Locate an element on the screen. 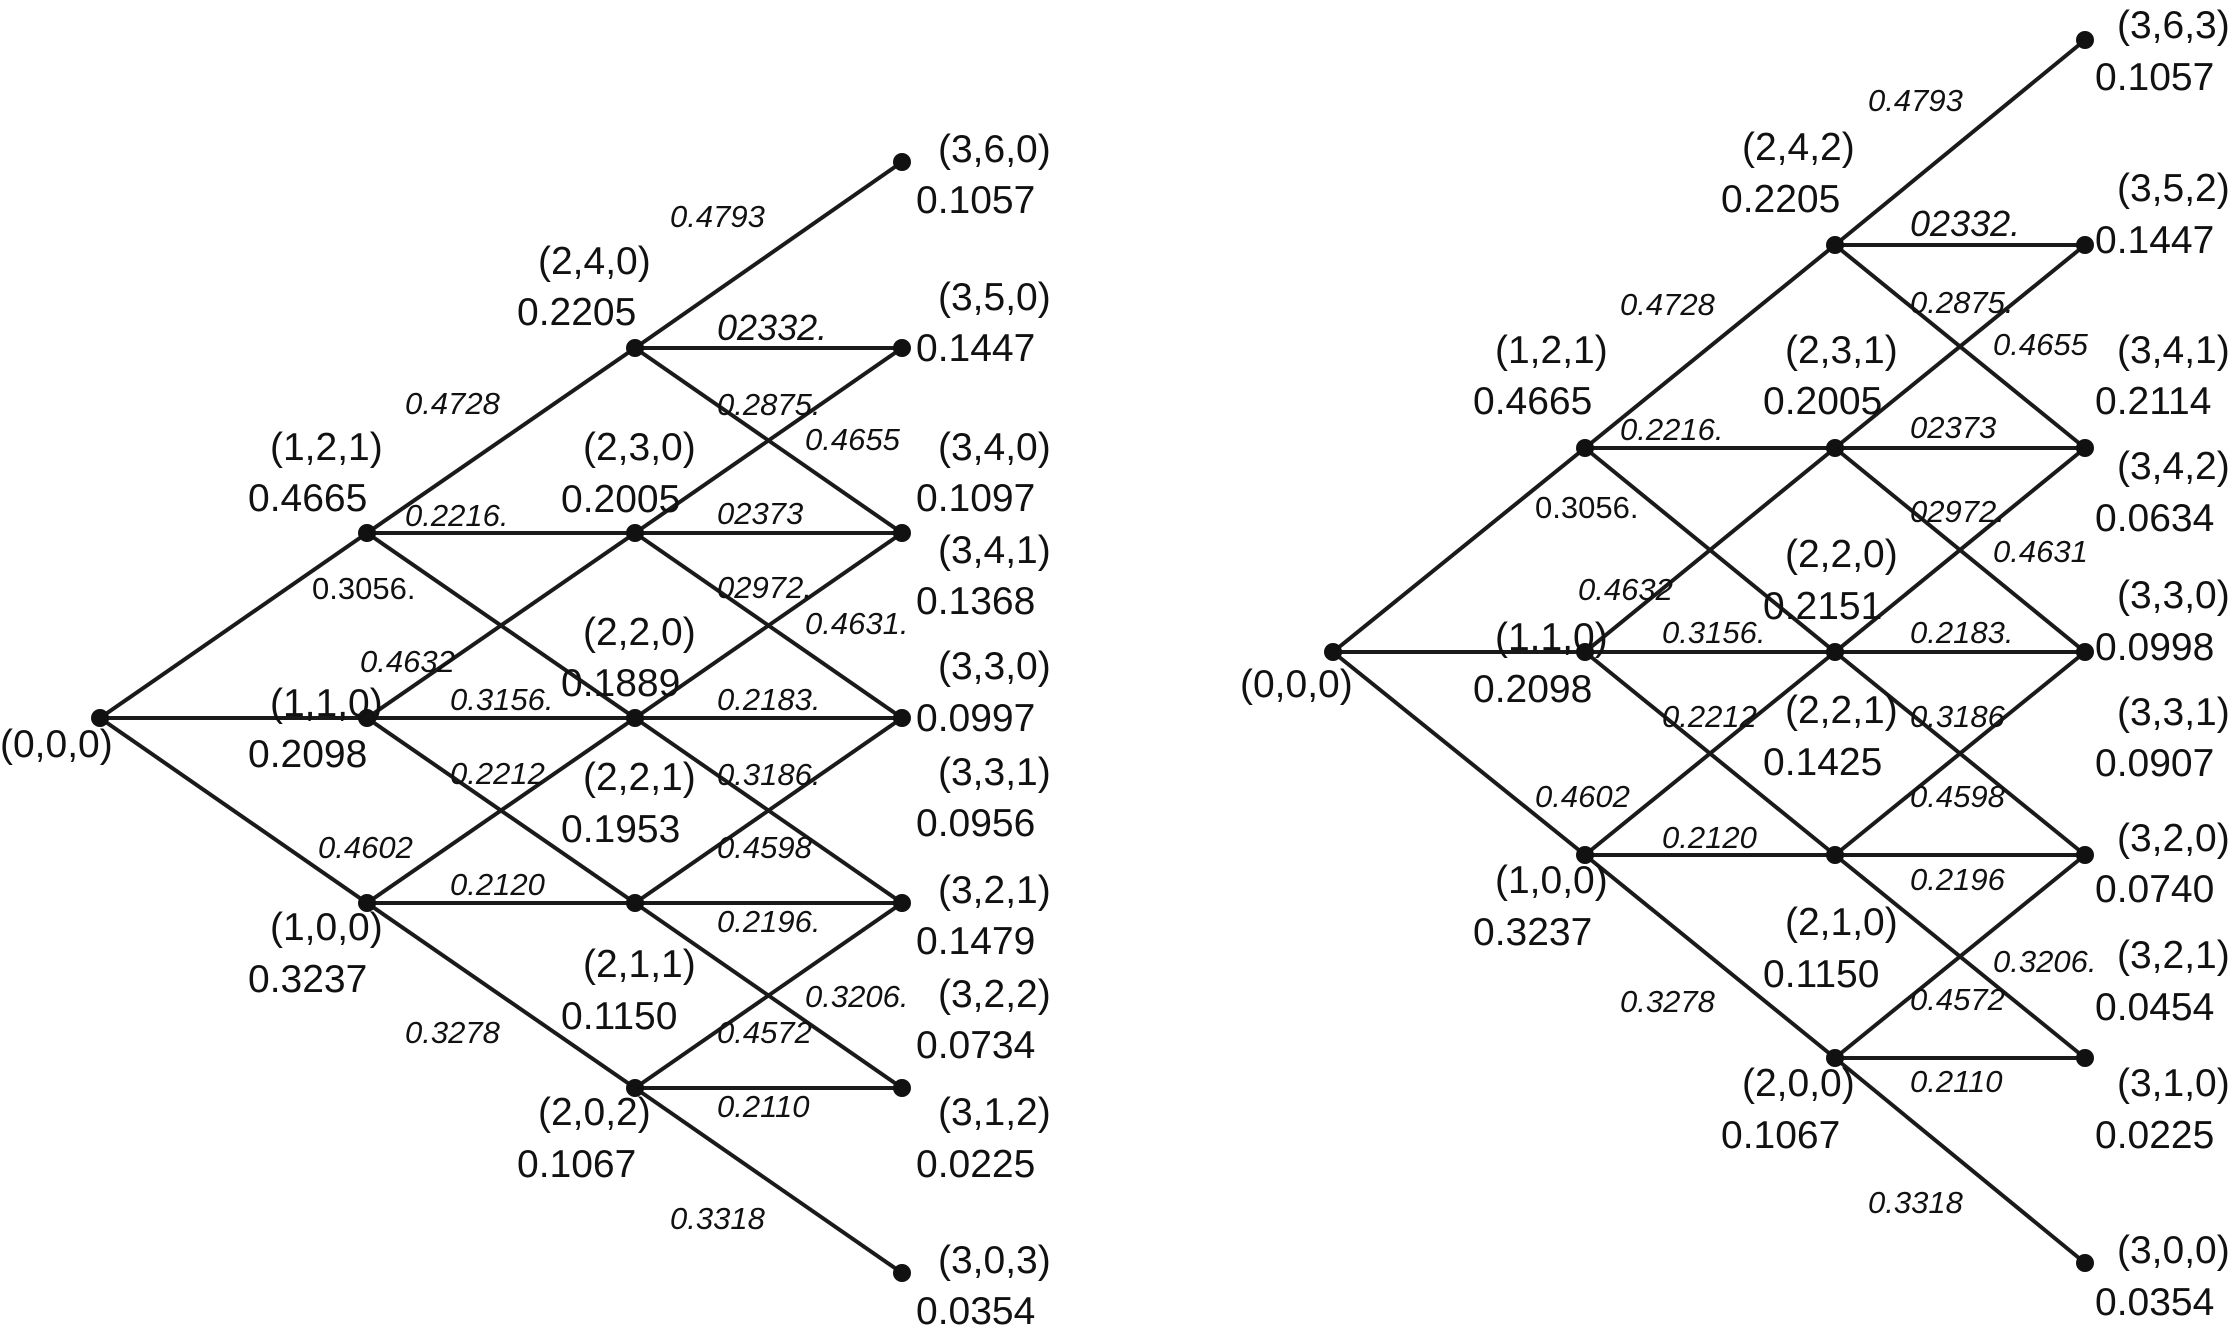 The height and width of the screenshot is (1335, 2237). node-probability: 0.0454 is located at coordinates (2154, 1007).